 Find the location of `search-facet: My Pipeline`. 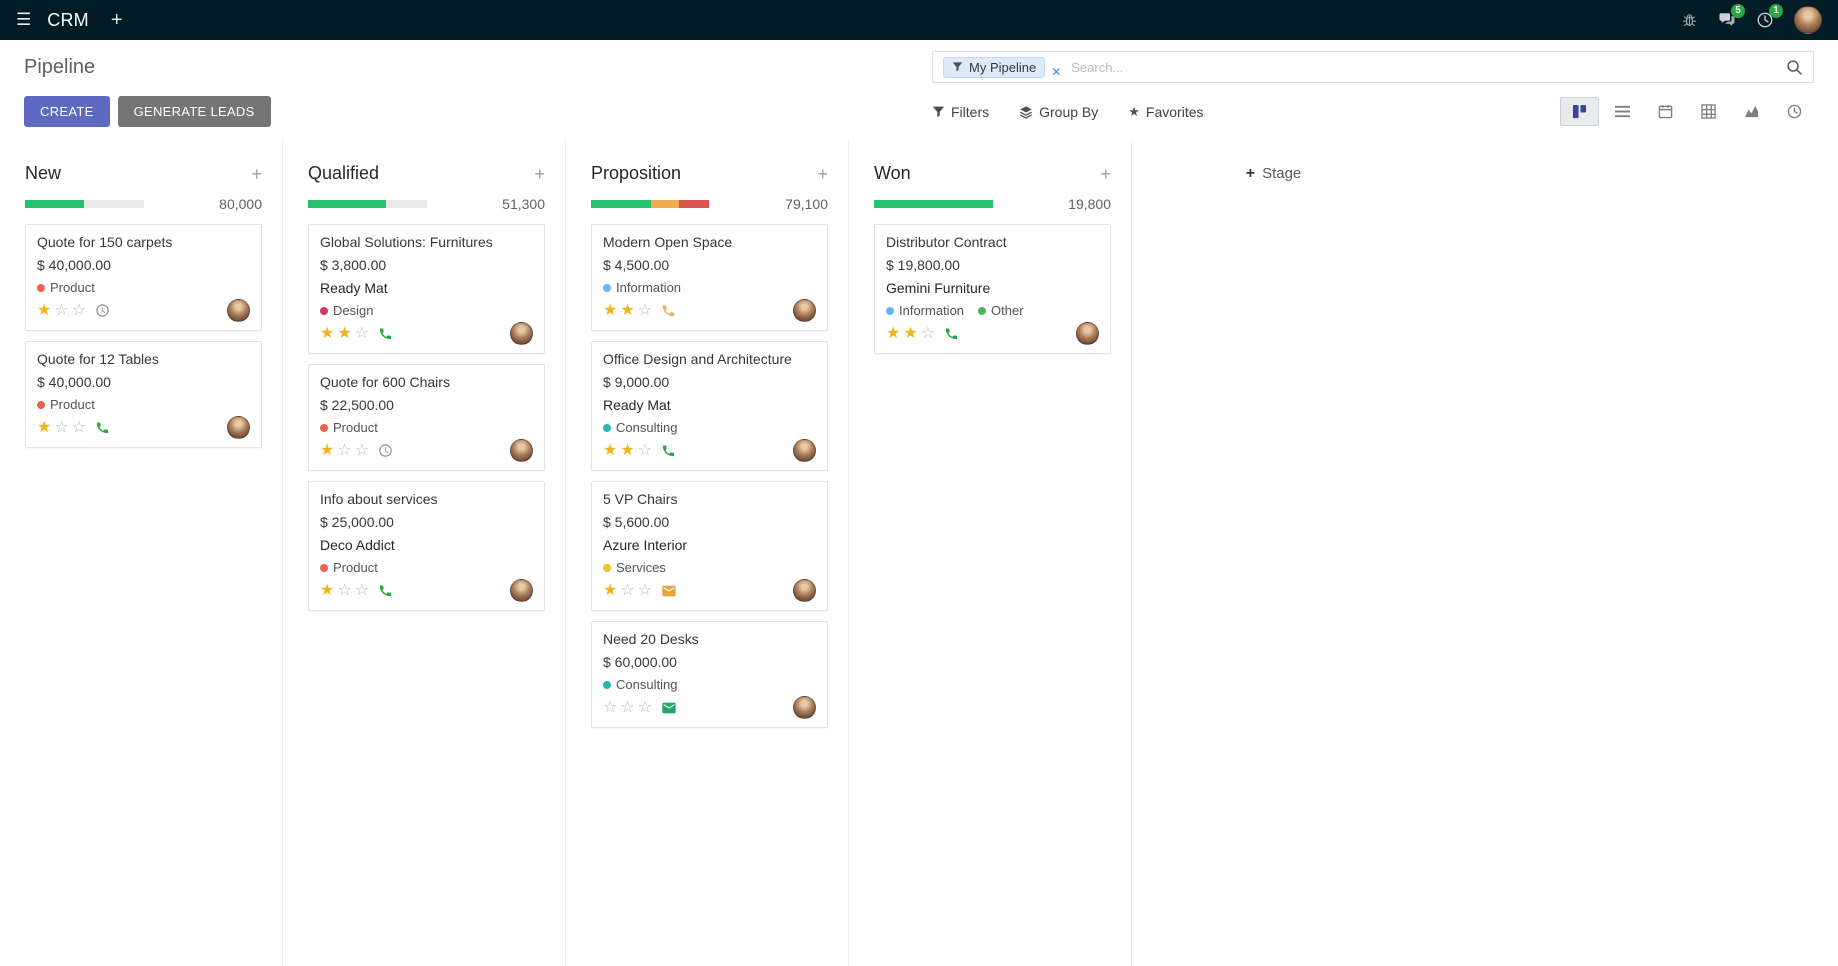

search-facet: My Pipeline is located at coordinates (994, 67).